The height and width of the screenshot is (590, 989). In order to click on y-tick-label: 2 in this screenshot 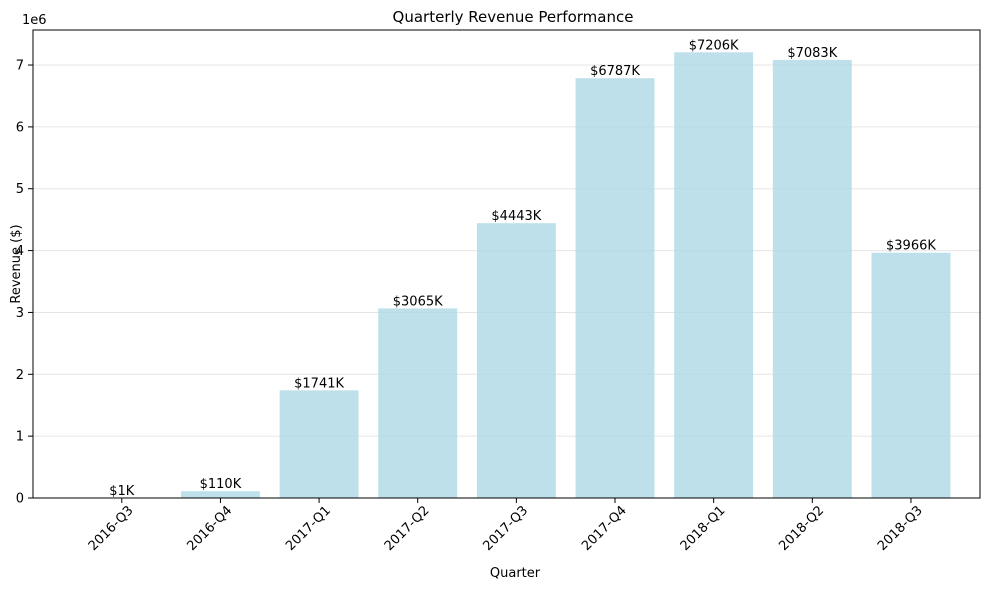, I will do `click(20, 375)`.